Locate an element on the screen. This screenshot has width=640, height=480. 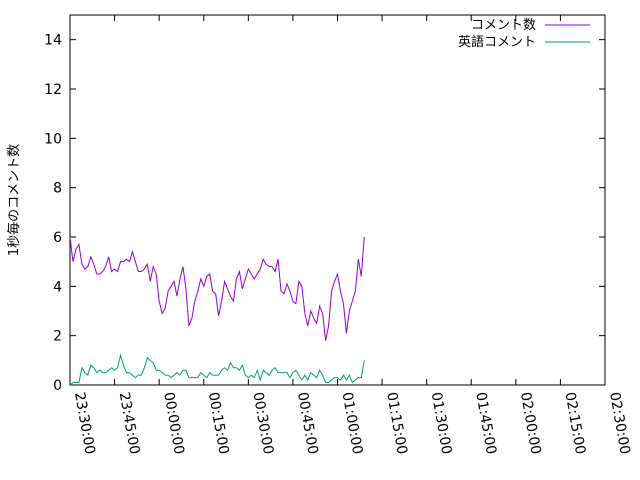
series-layer is located at coordinates (217, 311).